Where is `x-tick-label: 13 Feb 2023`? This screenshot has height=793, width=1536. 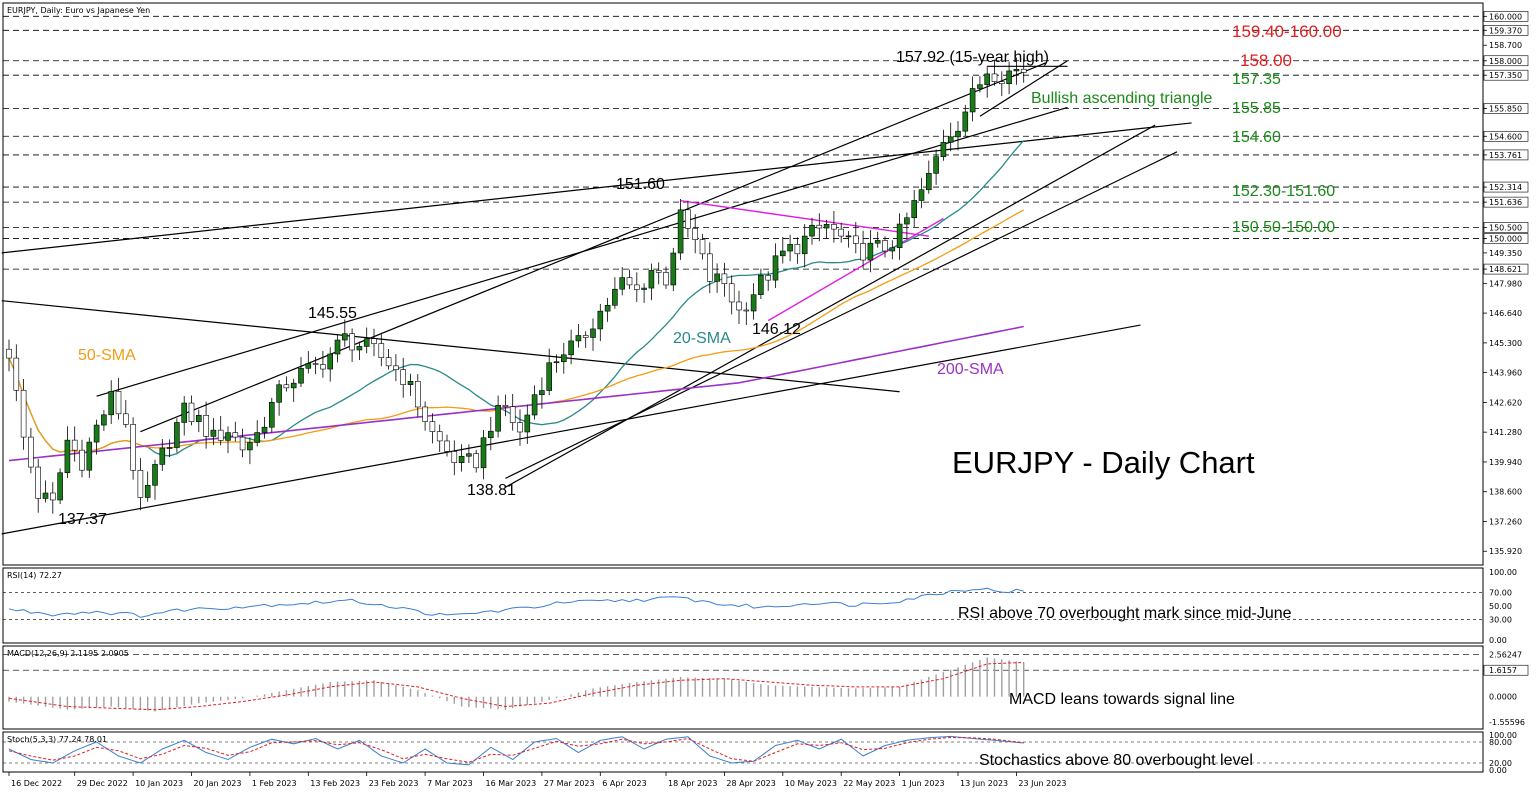 x-tick-label: 13 Feb 2023 is located at coordinates (335, 783).